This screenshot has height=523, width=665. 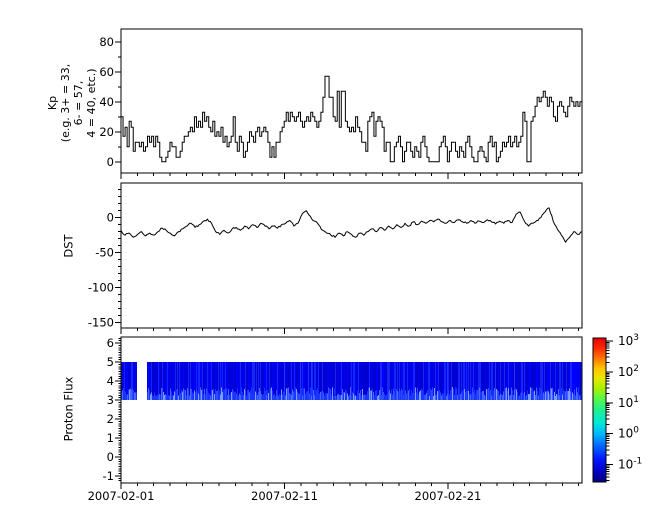 I want to click on svg-text: 80, so click(x=106, y=42).